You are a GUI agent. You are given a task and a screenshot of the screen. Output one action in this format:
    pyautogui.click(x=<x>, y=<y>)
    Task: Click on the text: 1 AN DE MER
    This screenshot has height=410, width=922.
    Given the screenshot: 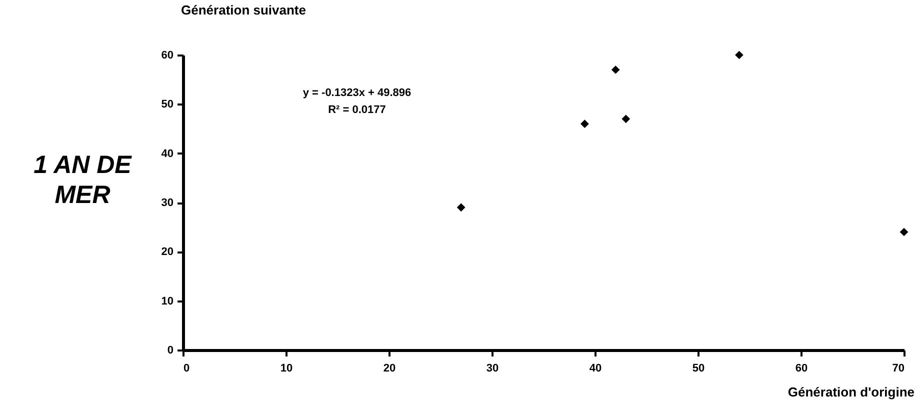 What is the action you would take?
    pyautogui.click(x=82, y=180)
    